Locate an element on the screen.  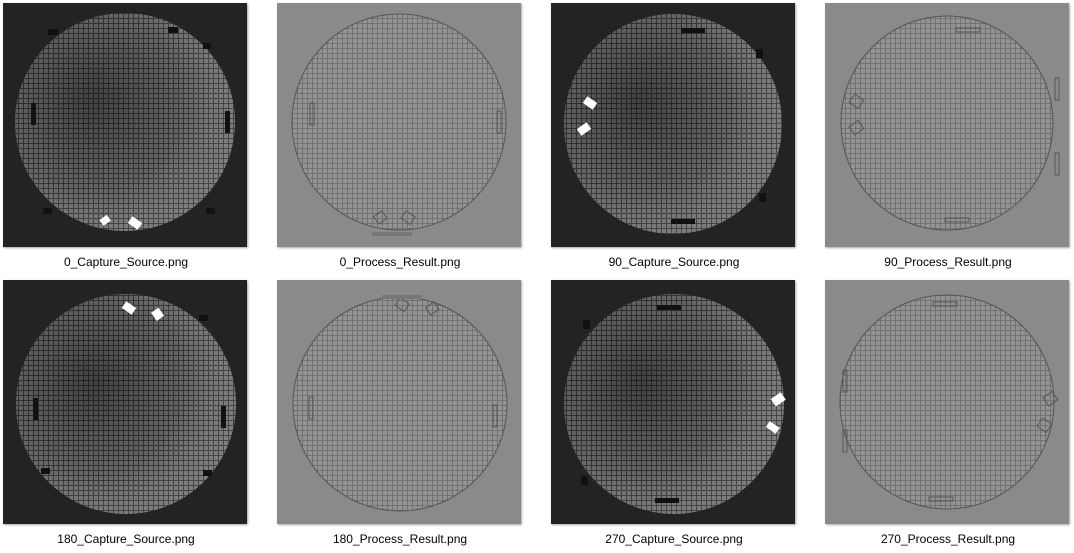
file-item-0-capture-source: 0_Capture_Source.png is located at coordinates (123, 138).